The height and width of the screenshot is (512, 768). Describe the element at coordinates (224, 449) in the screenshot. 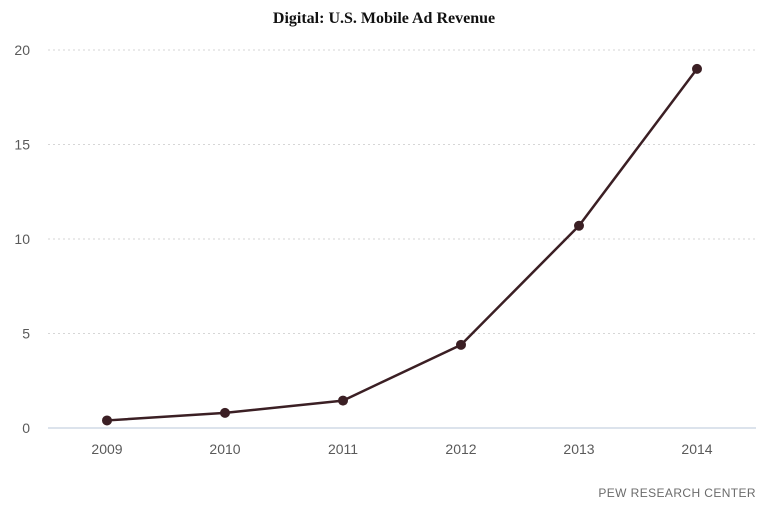

I see `x-tick-label: 2010` at that location.